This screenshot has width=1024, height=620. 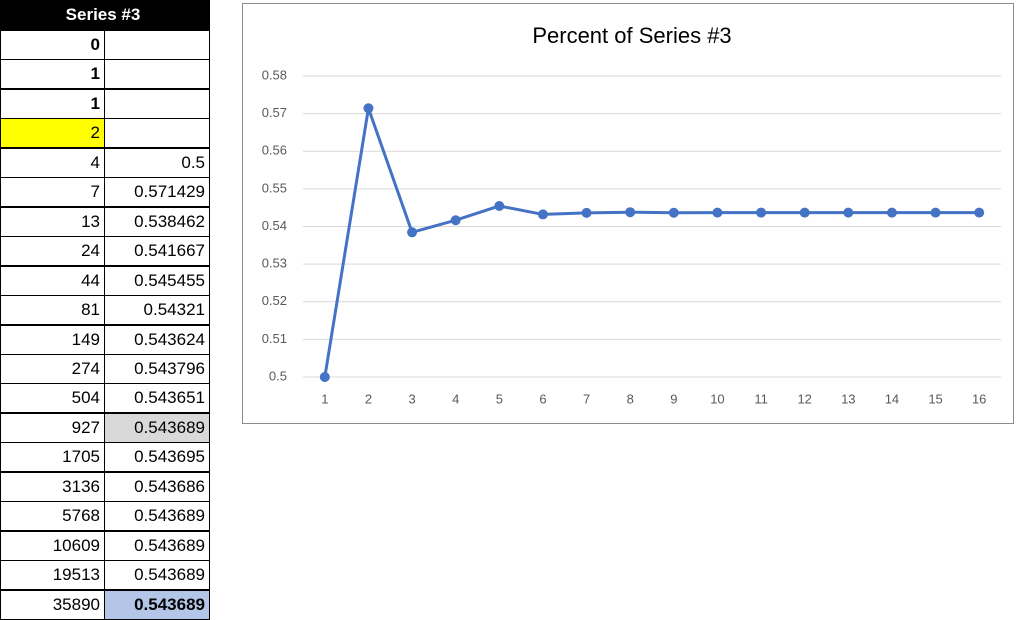 What do you see at coordinates (368, 398) in the screenshot?
I see `x-tick-label: 2` at bounding box center [368, 398].